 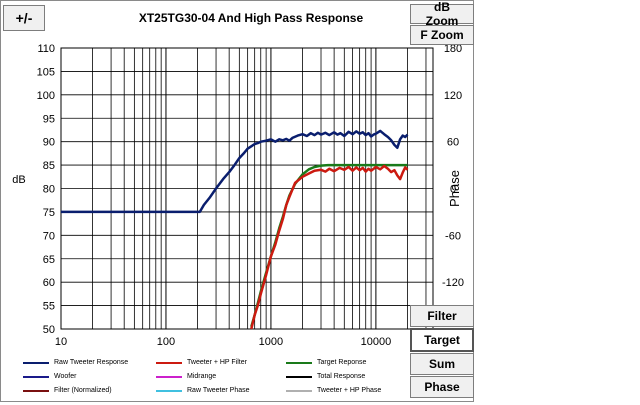 What do you see at coordinates (442, 340) in the screenshot?
I see `target-button: Target` at bounding box center [442, 340].